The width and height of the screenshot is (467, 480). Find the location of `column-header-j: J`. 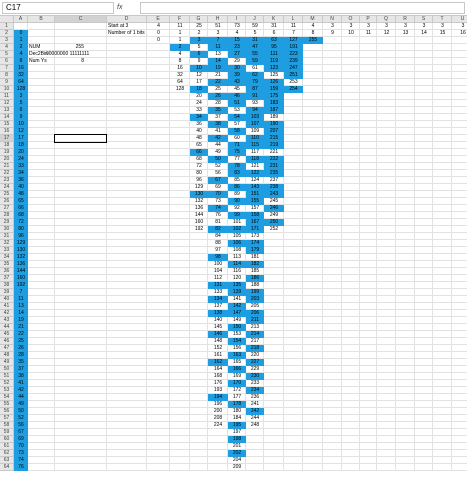

column-header-j: J is located at coordinates (255, 19).